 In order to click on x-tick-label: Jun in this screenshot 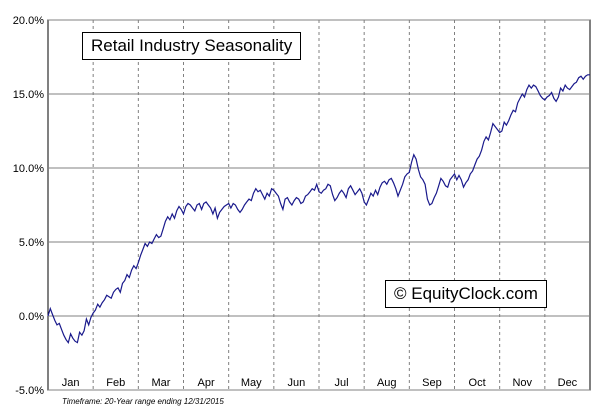, I will do `click(297, 383)`.